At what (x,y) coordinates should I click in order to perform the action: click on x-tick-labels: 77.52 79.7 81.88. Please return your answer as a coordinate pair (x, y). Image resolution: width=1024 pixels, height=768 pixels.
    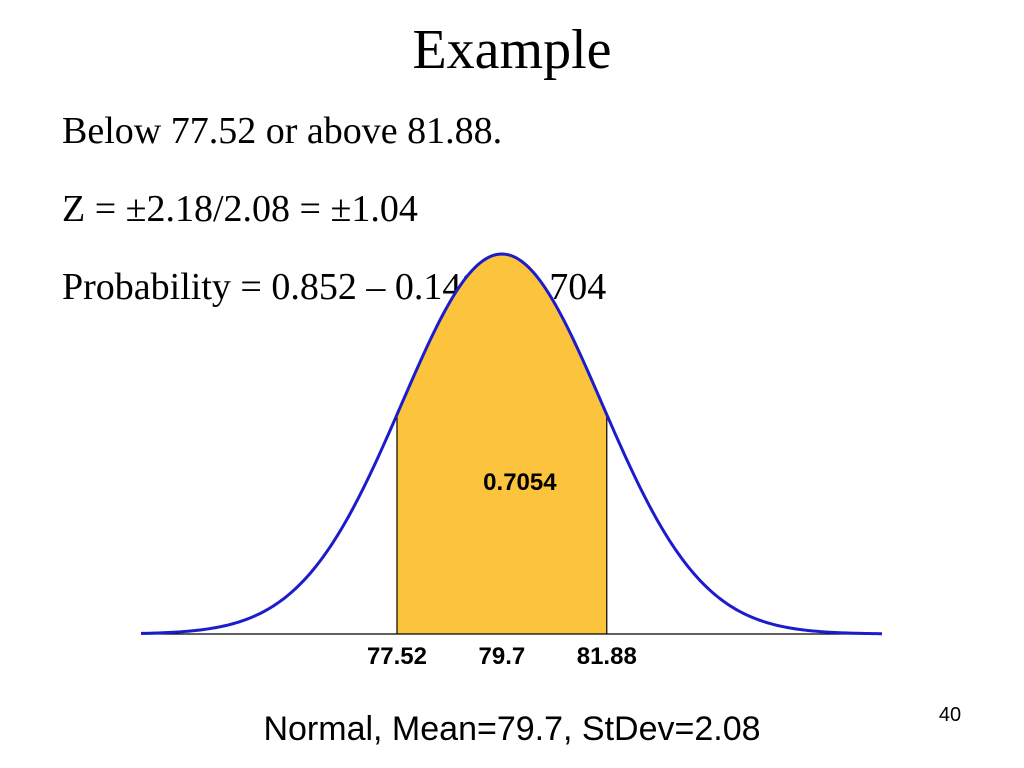
    Looking at the image, I should click on (502, 656).